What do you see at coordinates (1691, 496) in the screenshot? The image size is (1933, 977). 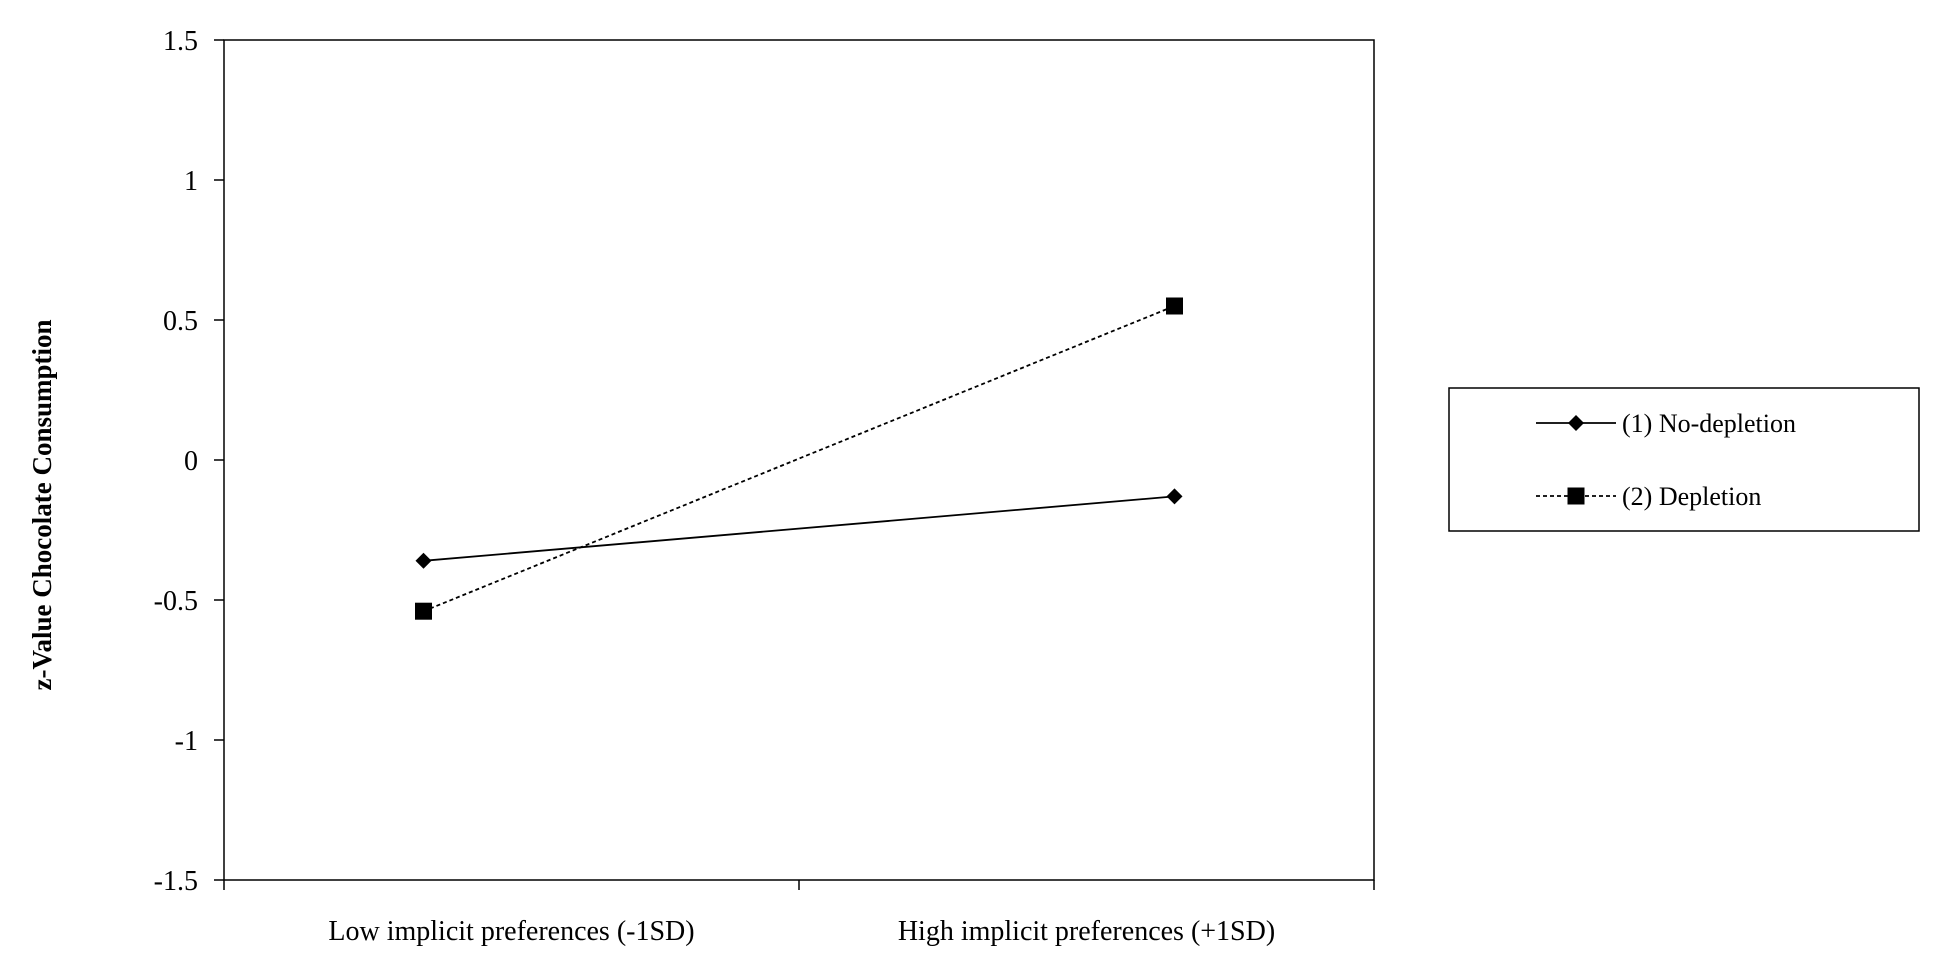 I see `legend-label: (2) Depletion` at bounding box center [1691, 496].